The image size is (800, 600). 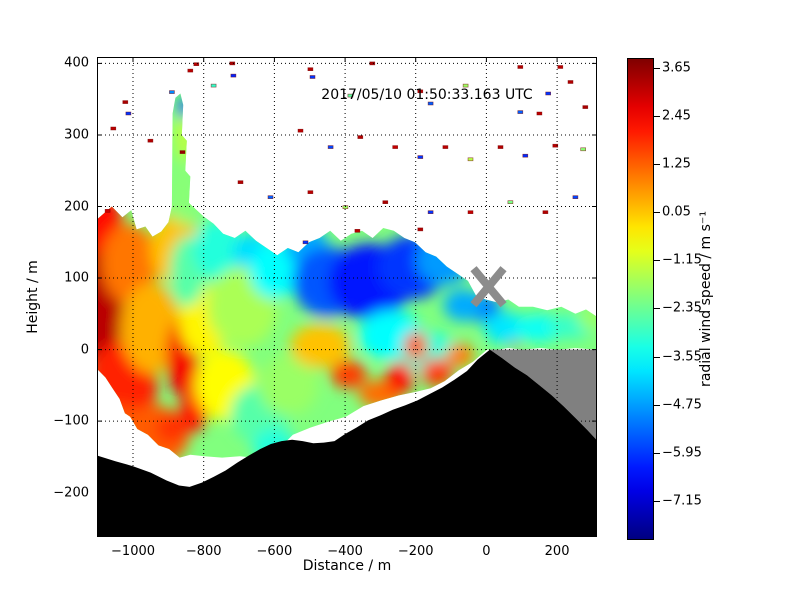 I want to click on beam-shadow-region, so click(x=543, y=395).